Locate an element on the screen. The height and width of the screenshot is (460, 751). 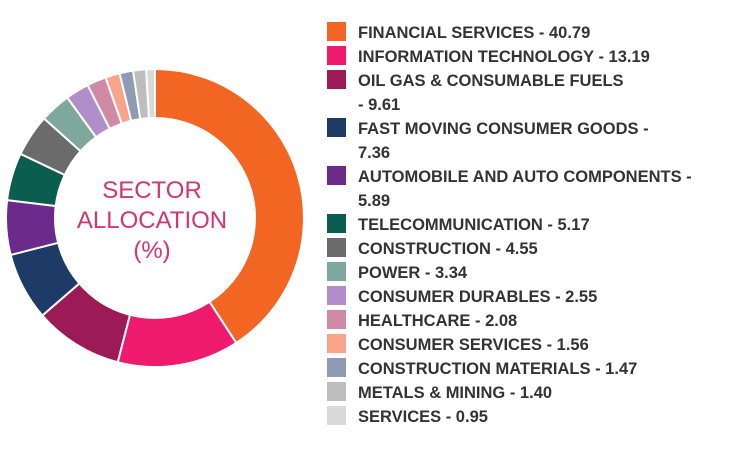
legend-label: TELECOMMUNICATION - 5.17 is located at coordinates (474, 225).